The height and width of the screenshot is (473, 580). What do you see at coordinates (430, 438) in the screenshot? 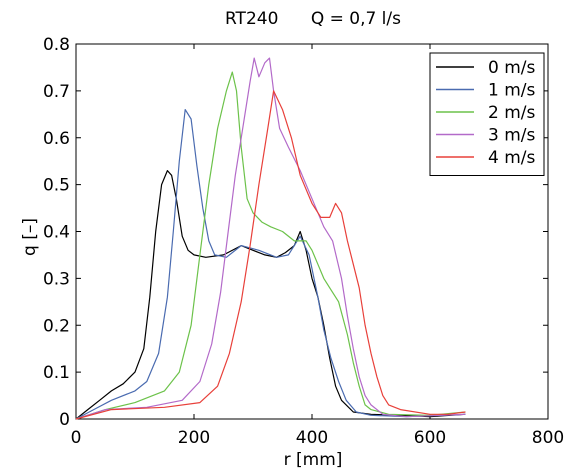
I see `x-tick-label: 600` at bounding box center [430, 438].